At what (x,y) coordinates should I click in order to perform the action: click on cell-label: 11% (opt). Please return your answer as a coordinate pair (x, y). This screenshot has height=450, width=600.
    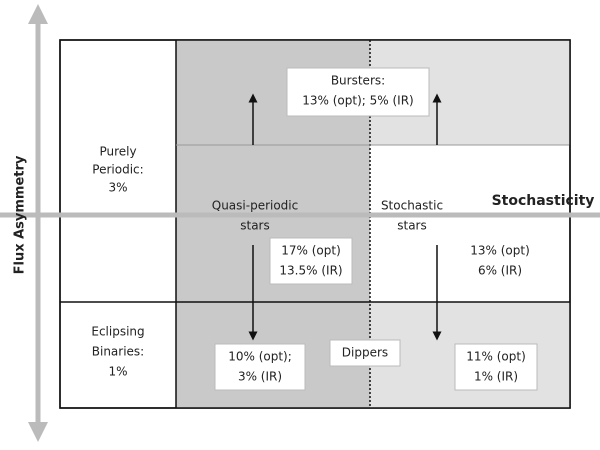
    Looking at the image, I should click on (496, 357).